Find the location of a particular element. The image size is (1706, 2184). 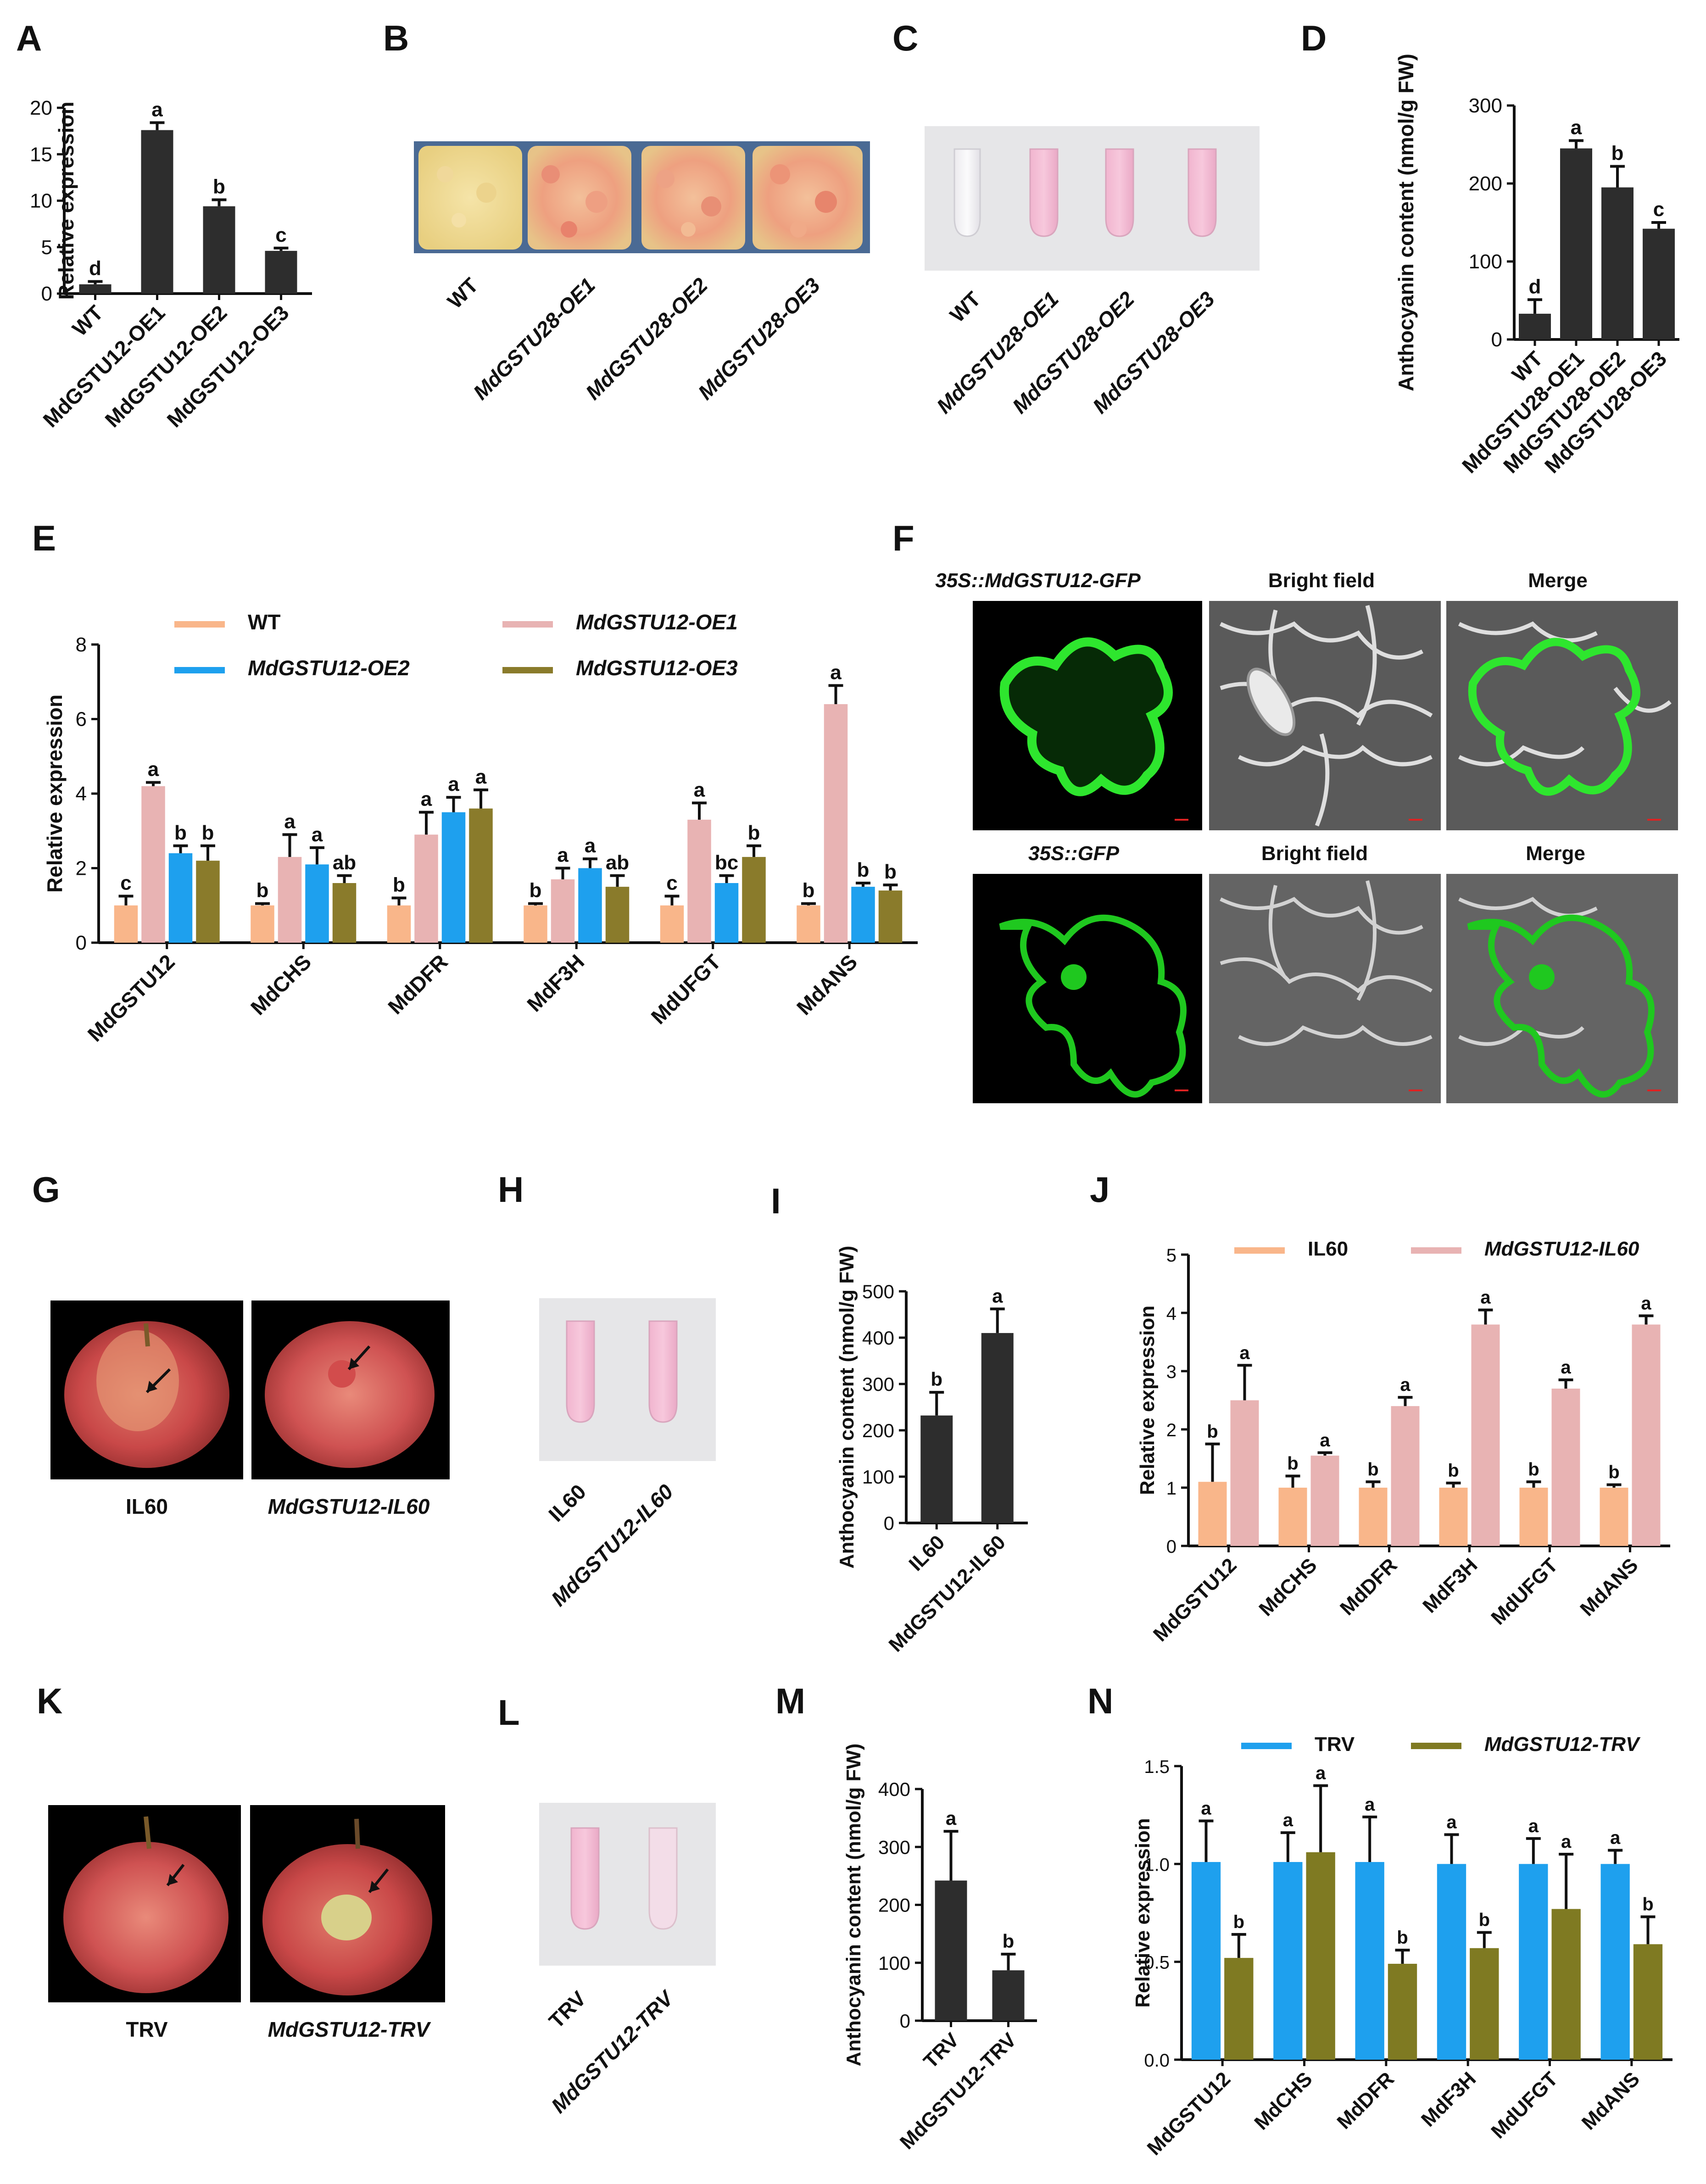

panel-a-x-tick-label: WT is located at coordinates (87, 320).